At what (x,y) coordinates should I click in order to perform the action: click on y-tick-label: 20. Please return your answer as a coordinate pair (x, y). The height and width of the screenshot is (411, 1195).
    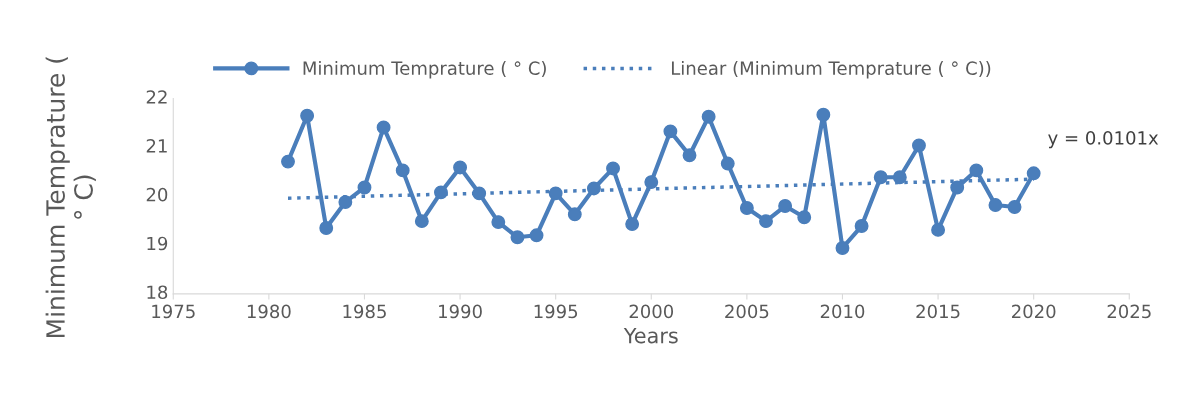
    Looking at the image, I should click on (157, 194).